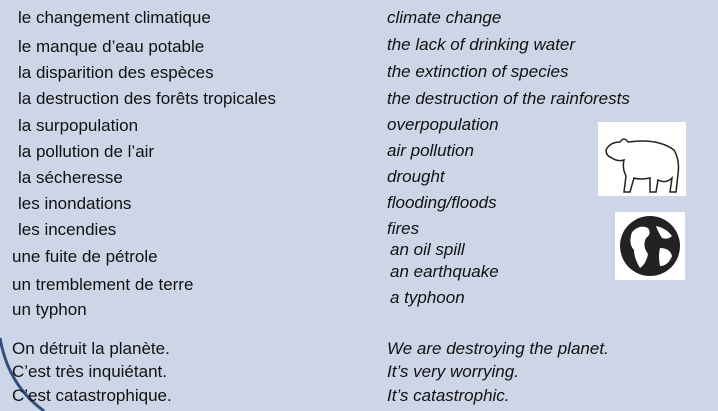 The image size is (718, 411). I want to click on english-term: air pollution, so click(430, 150).